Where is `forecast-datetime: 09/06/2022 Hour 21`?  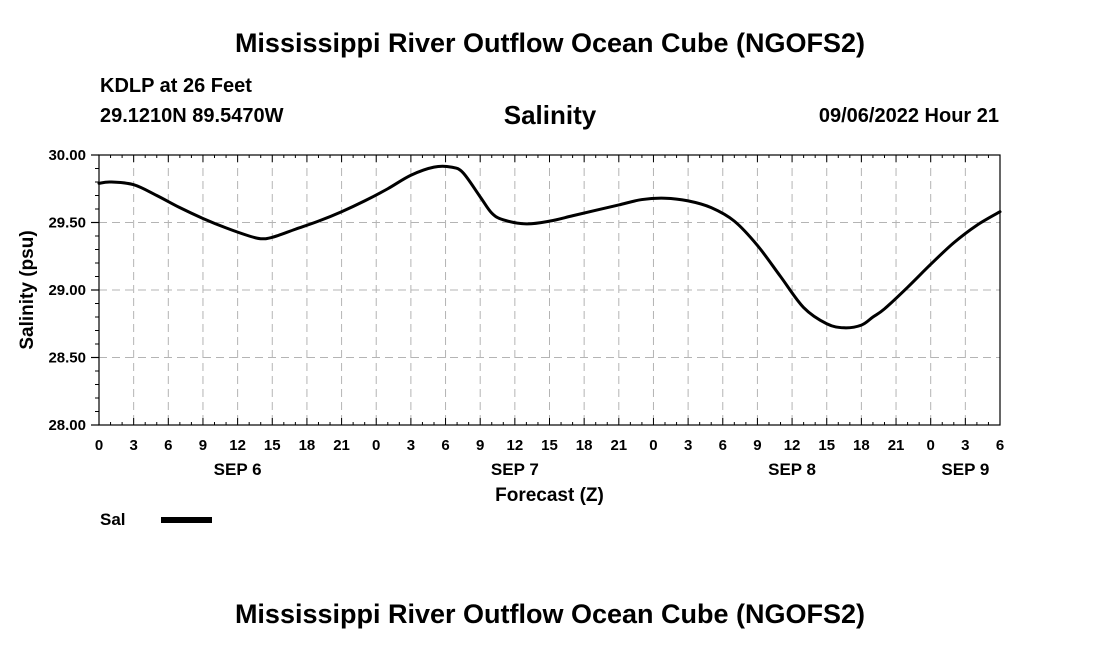 forecast-datetime: 09/06/2022 Hour 21 is located at coordinates (908, 116).